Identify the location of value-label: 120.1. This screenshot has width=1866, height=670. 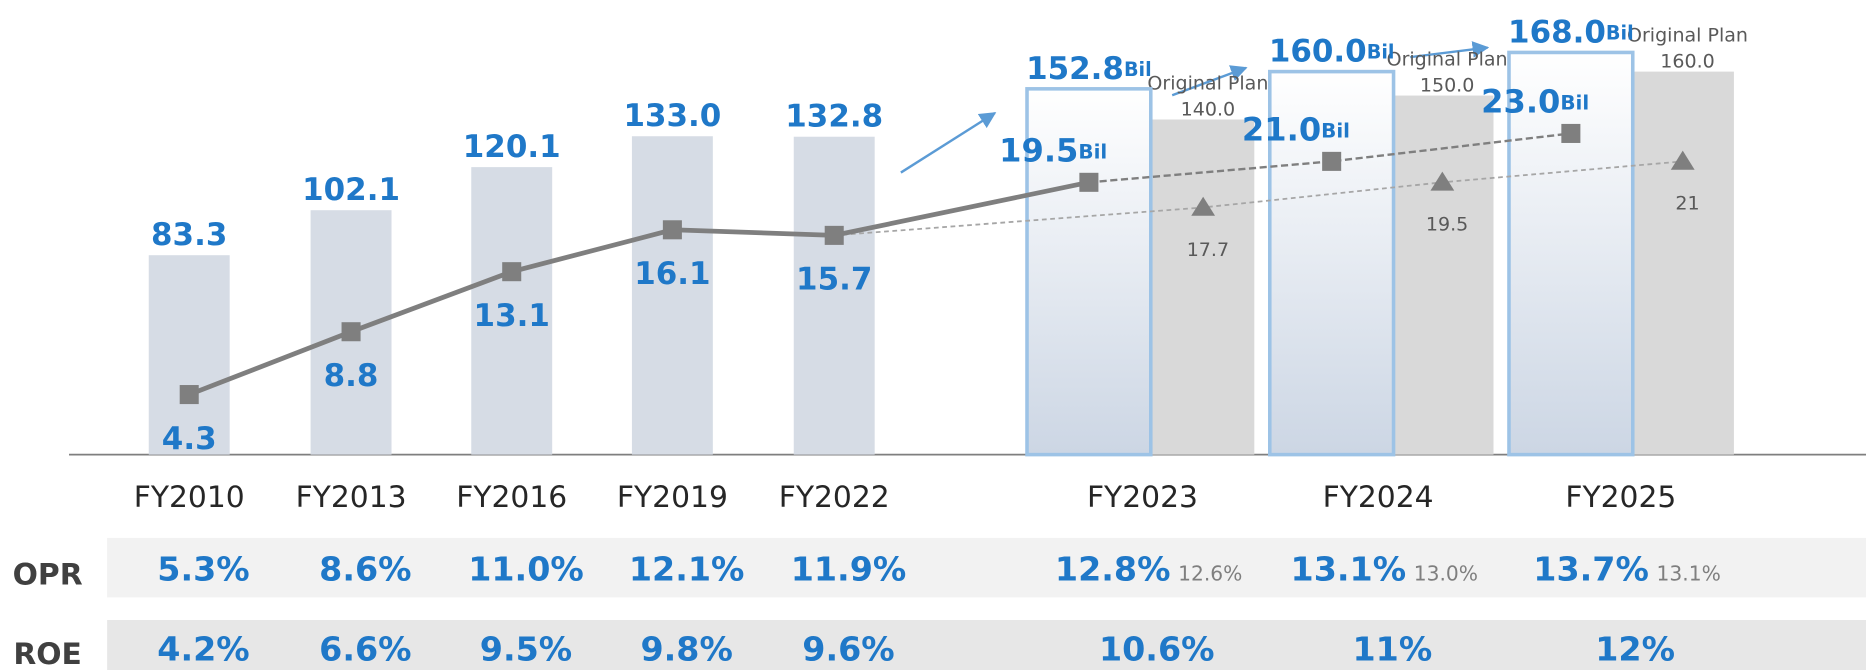
(512, 147).